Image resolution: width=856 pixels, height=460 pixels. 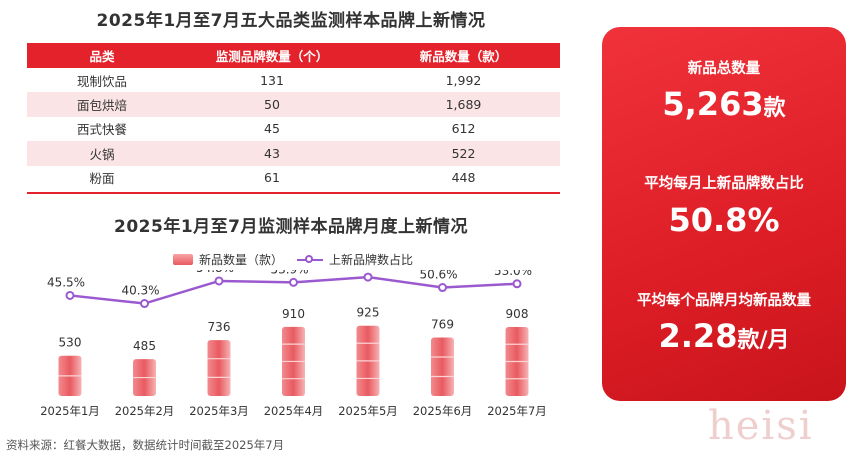 I want to click on cell-brand-count: 131, so click(x=272, y=80).